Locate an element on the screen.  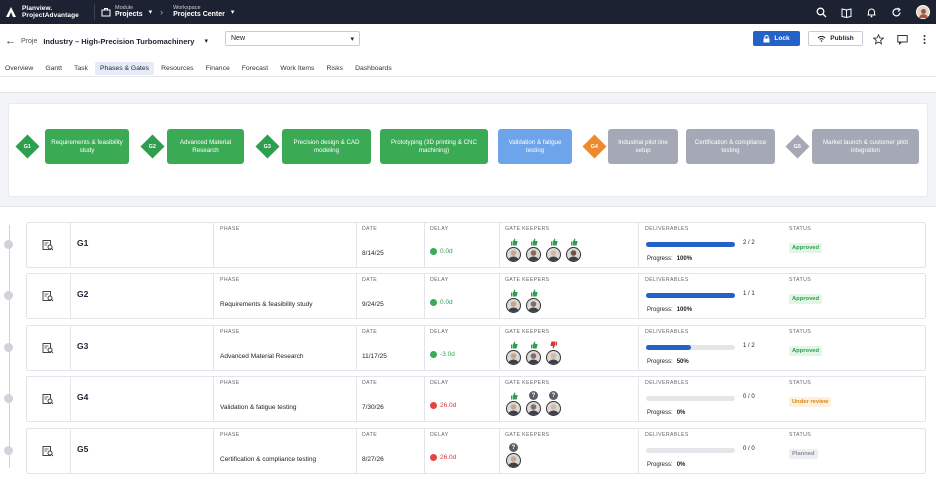
gate-marker-g2: G2 is located at coordinates (152, 146).